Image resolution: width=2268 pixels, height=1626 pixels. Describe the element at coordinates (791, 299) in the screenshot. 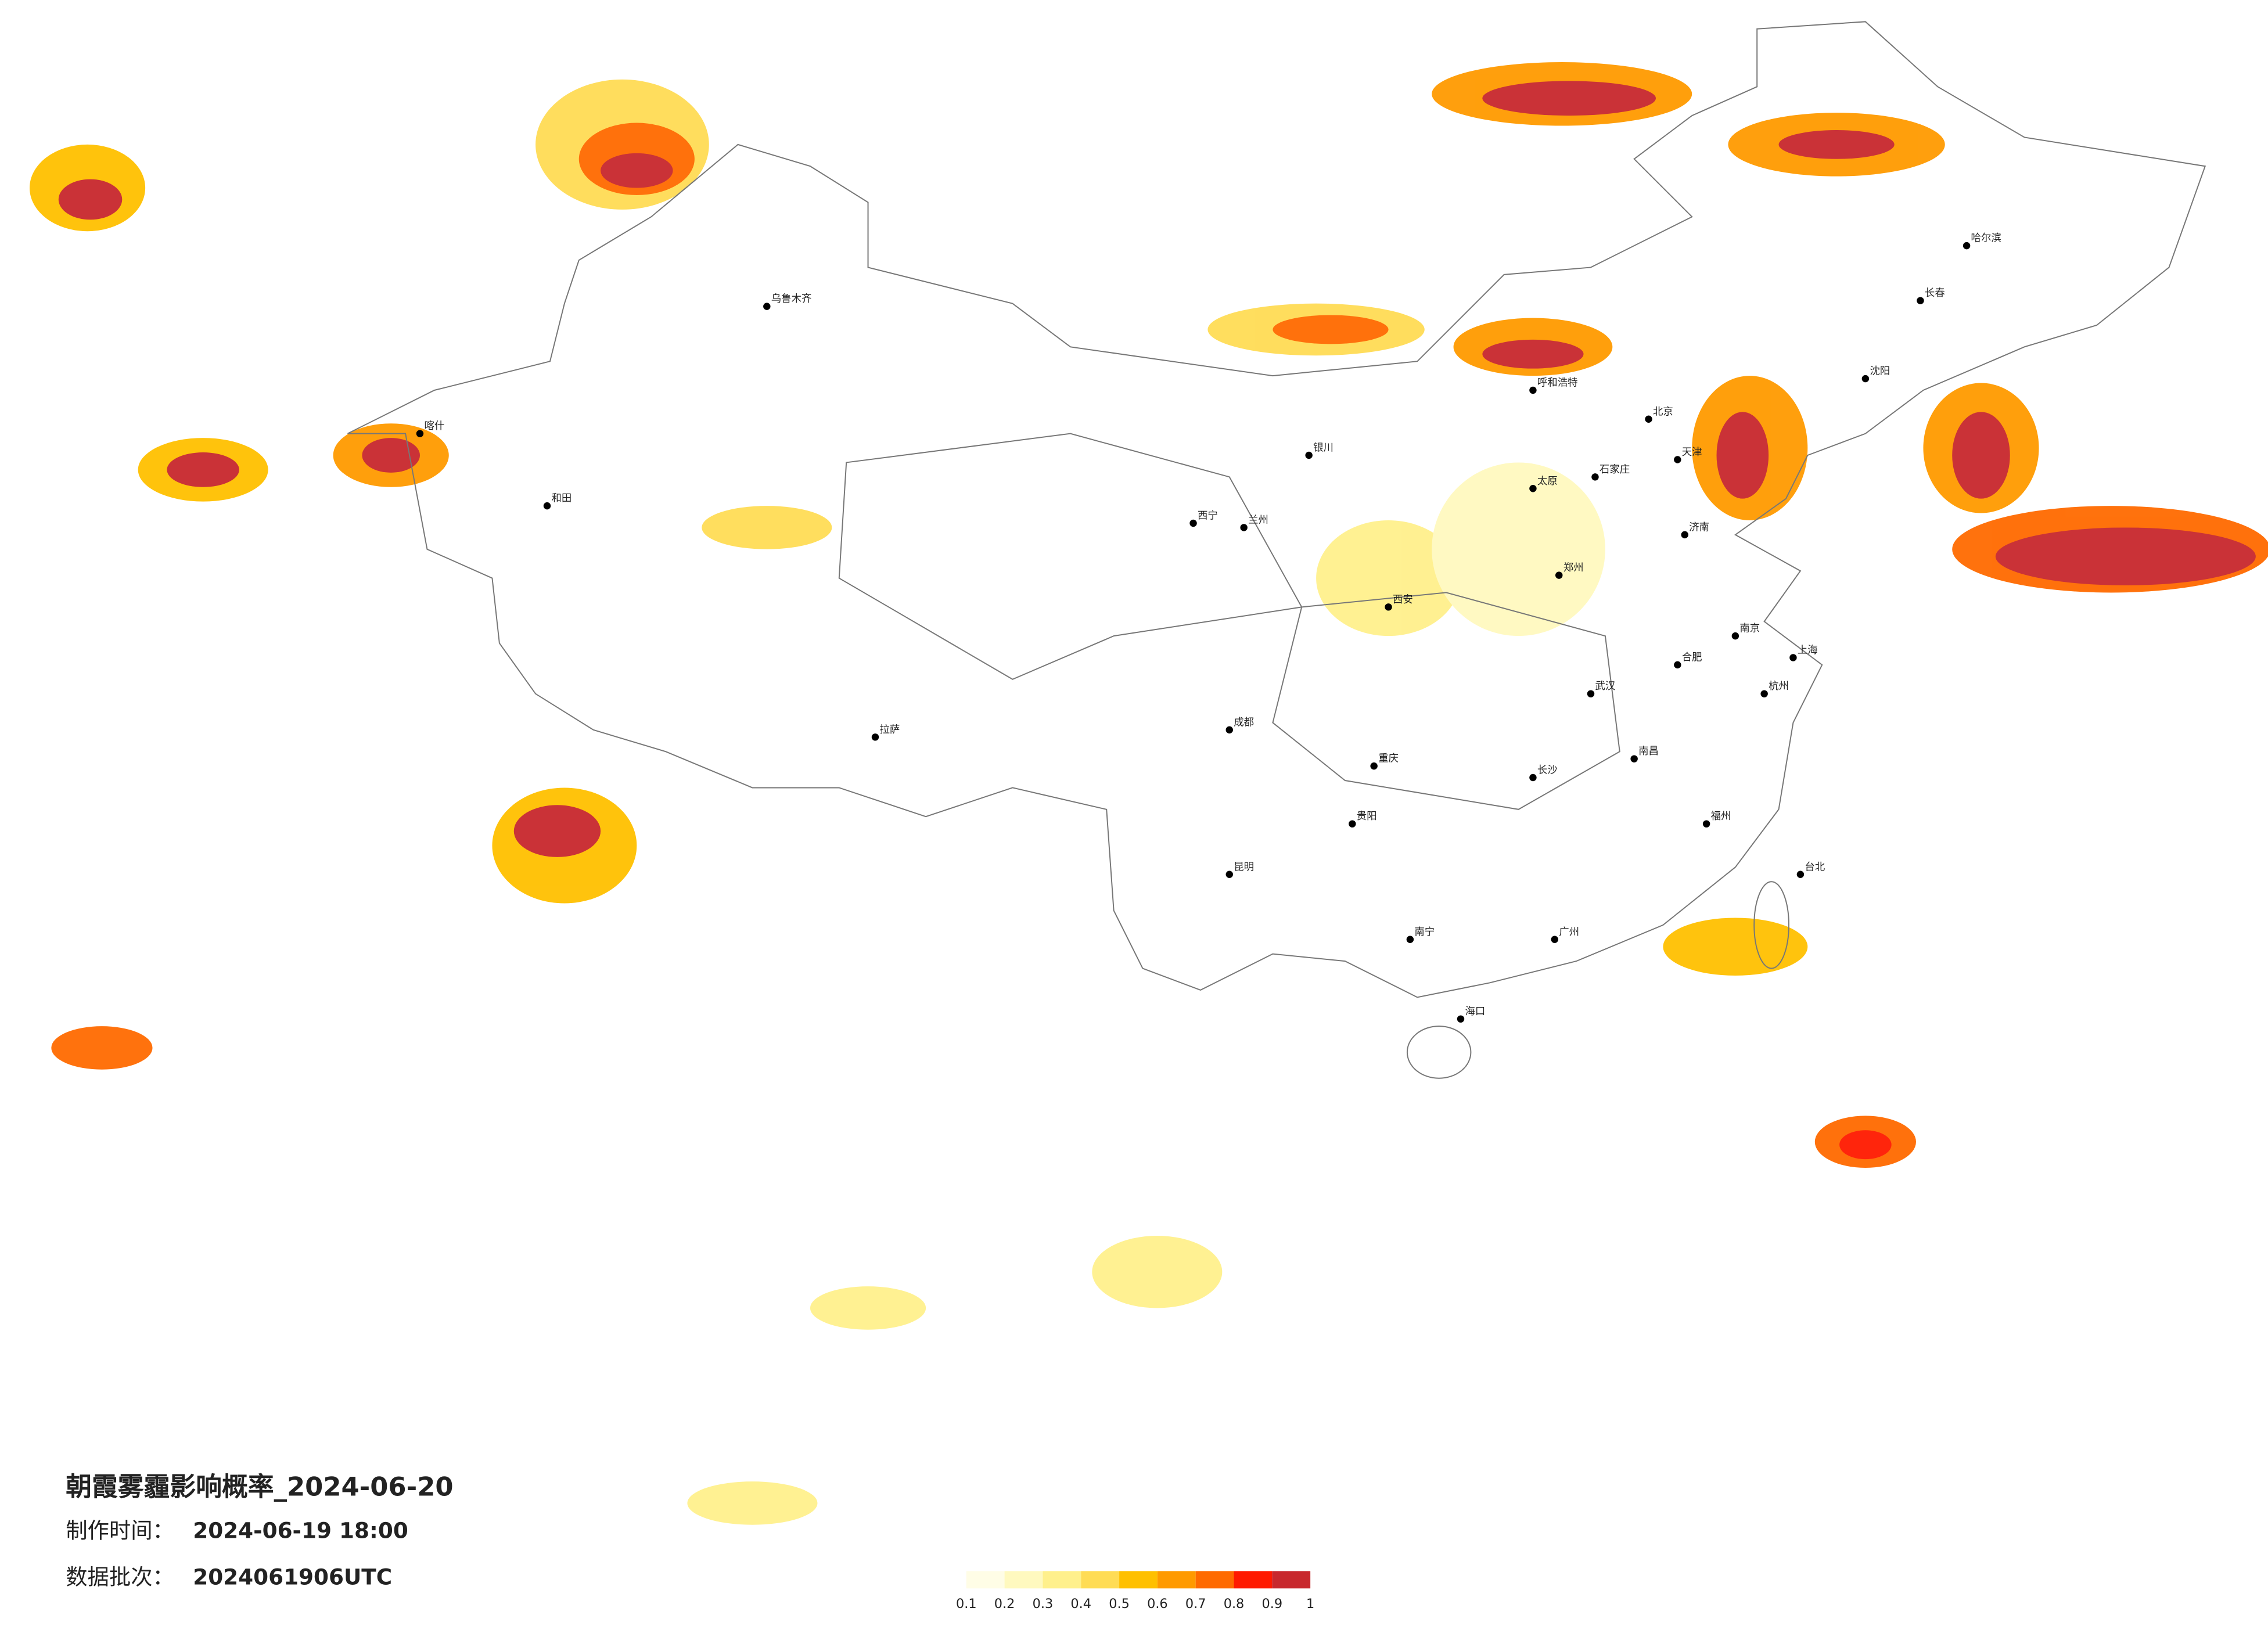

I see `city-label: 乌鲁木齐` at that location.